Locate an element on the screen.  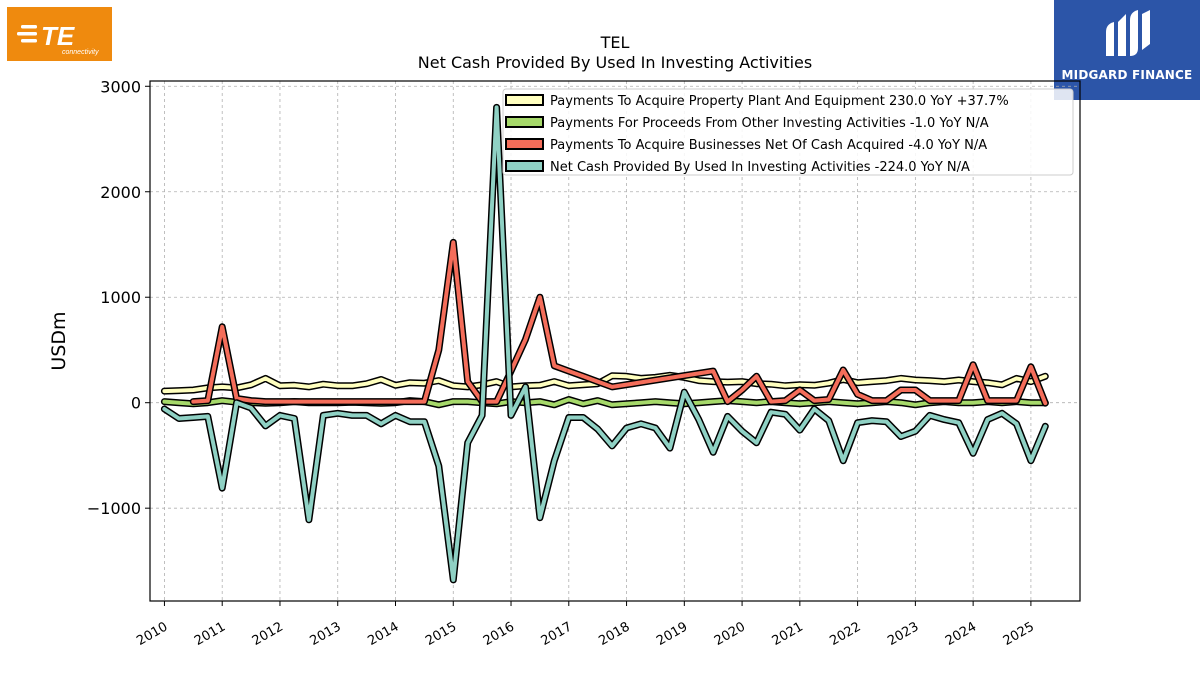
midgard-logo-mark is located at coordinates (1128, 33).